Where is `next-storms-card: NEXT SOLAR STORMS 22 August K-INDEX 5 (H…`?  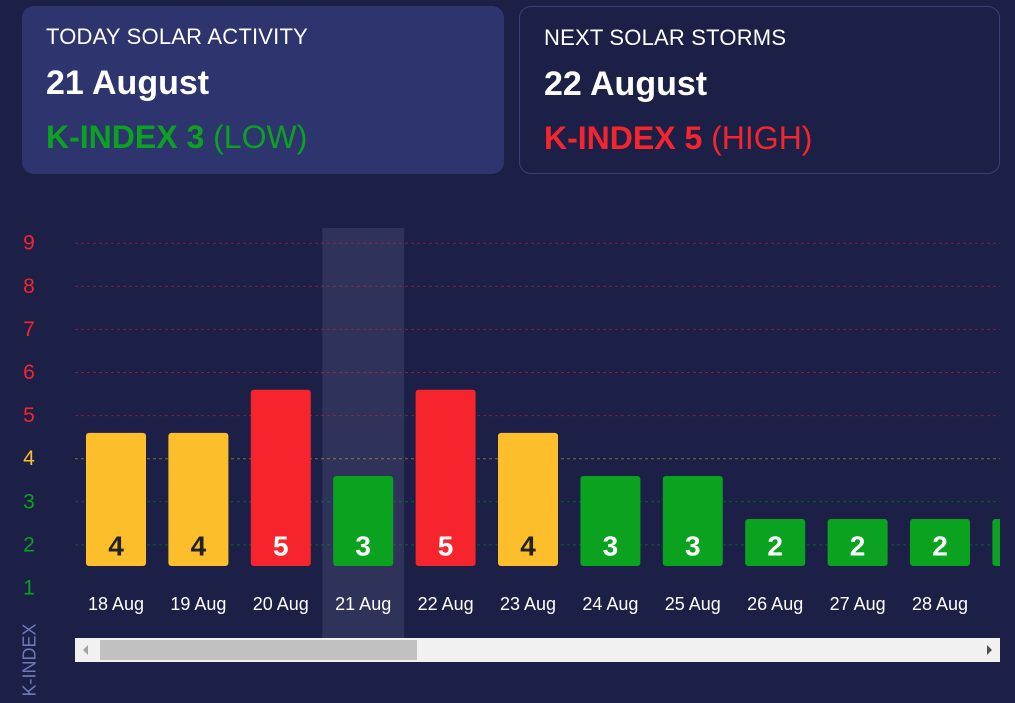
next-storms-card: NEXT SOLAR STORMS 22 August K-INDEX 5 (H… is located at coordinates (759, 90).